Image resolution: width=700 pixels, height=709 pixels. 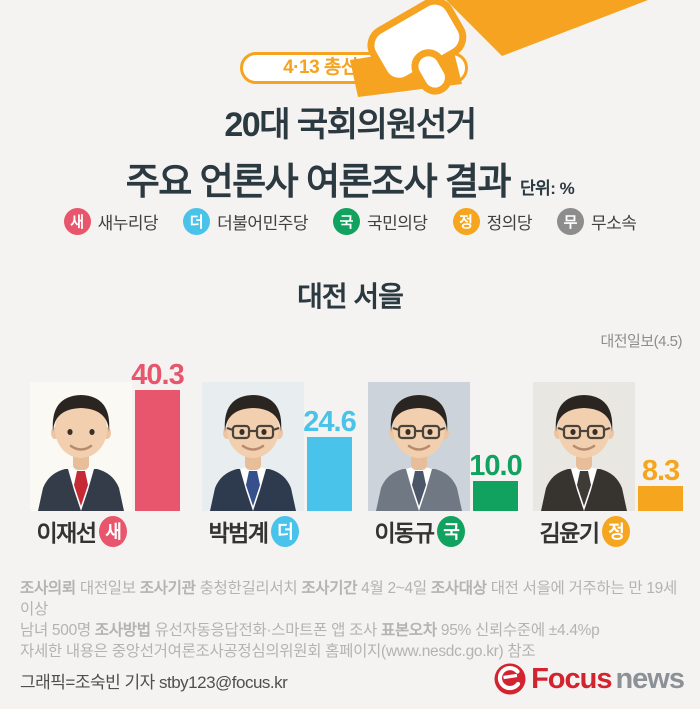 I want to click on legend-item-kukmin: 국 국민의당, so click(x=380, y=221).